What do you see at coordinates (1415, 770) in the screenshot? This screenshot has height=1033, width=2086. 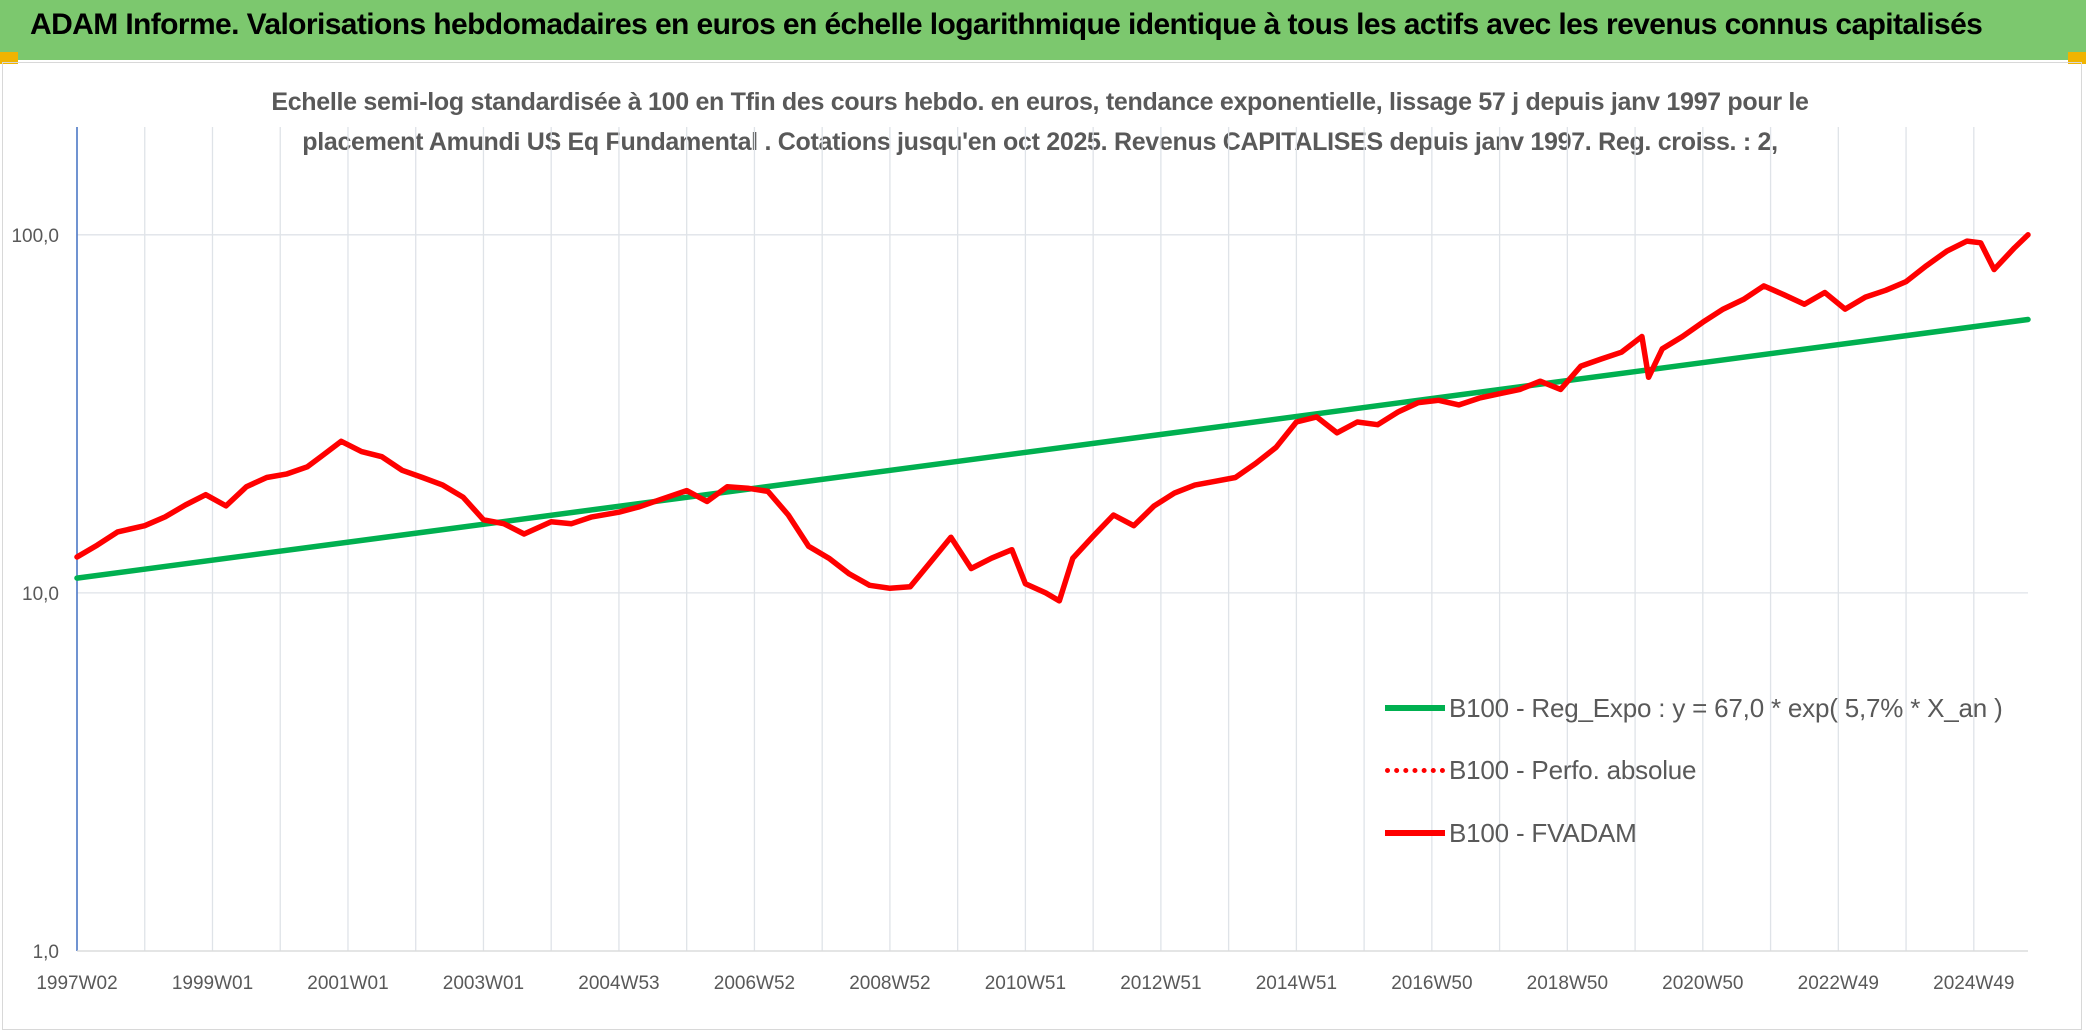 I see `legend-swatch-perfo-absolue` at bounding box center [1415, 770].